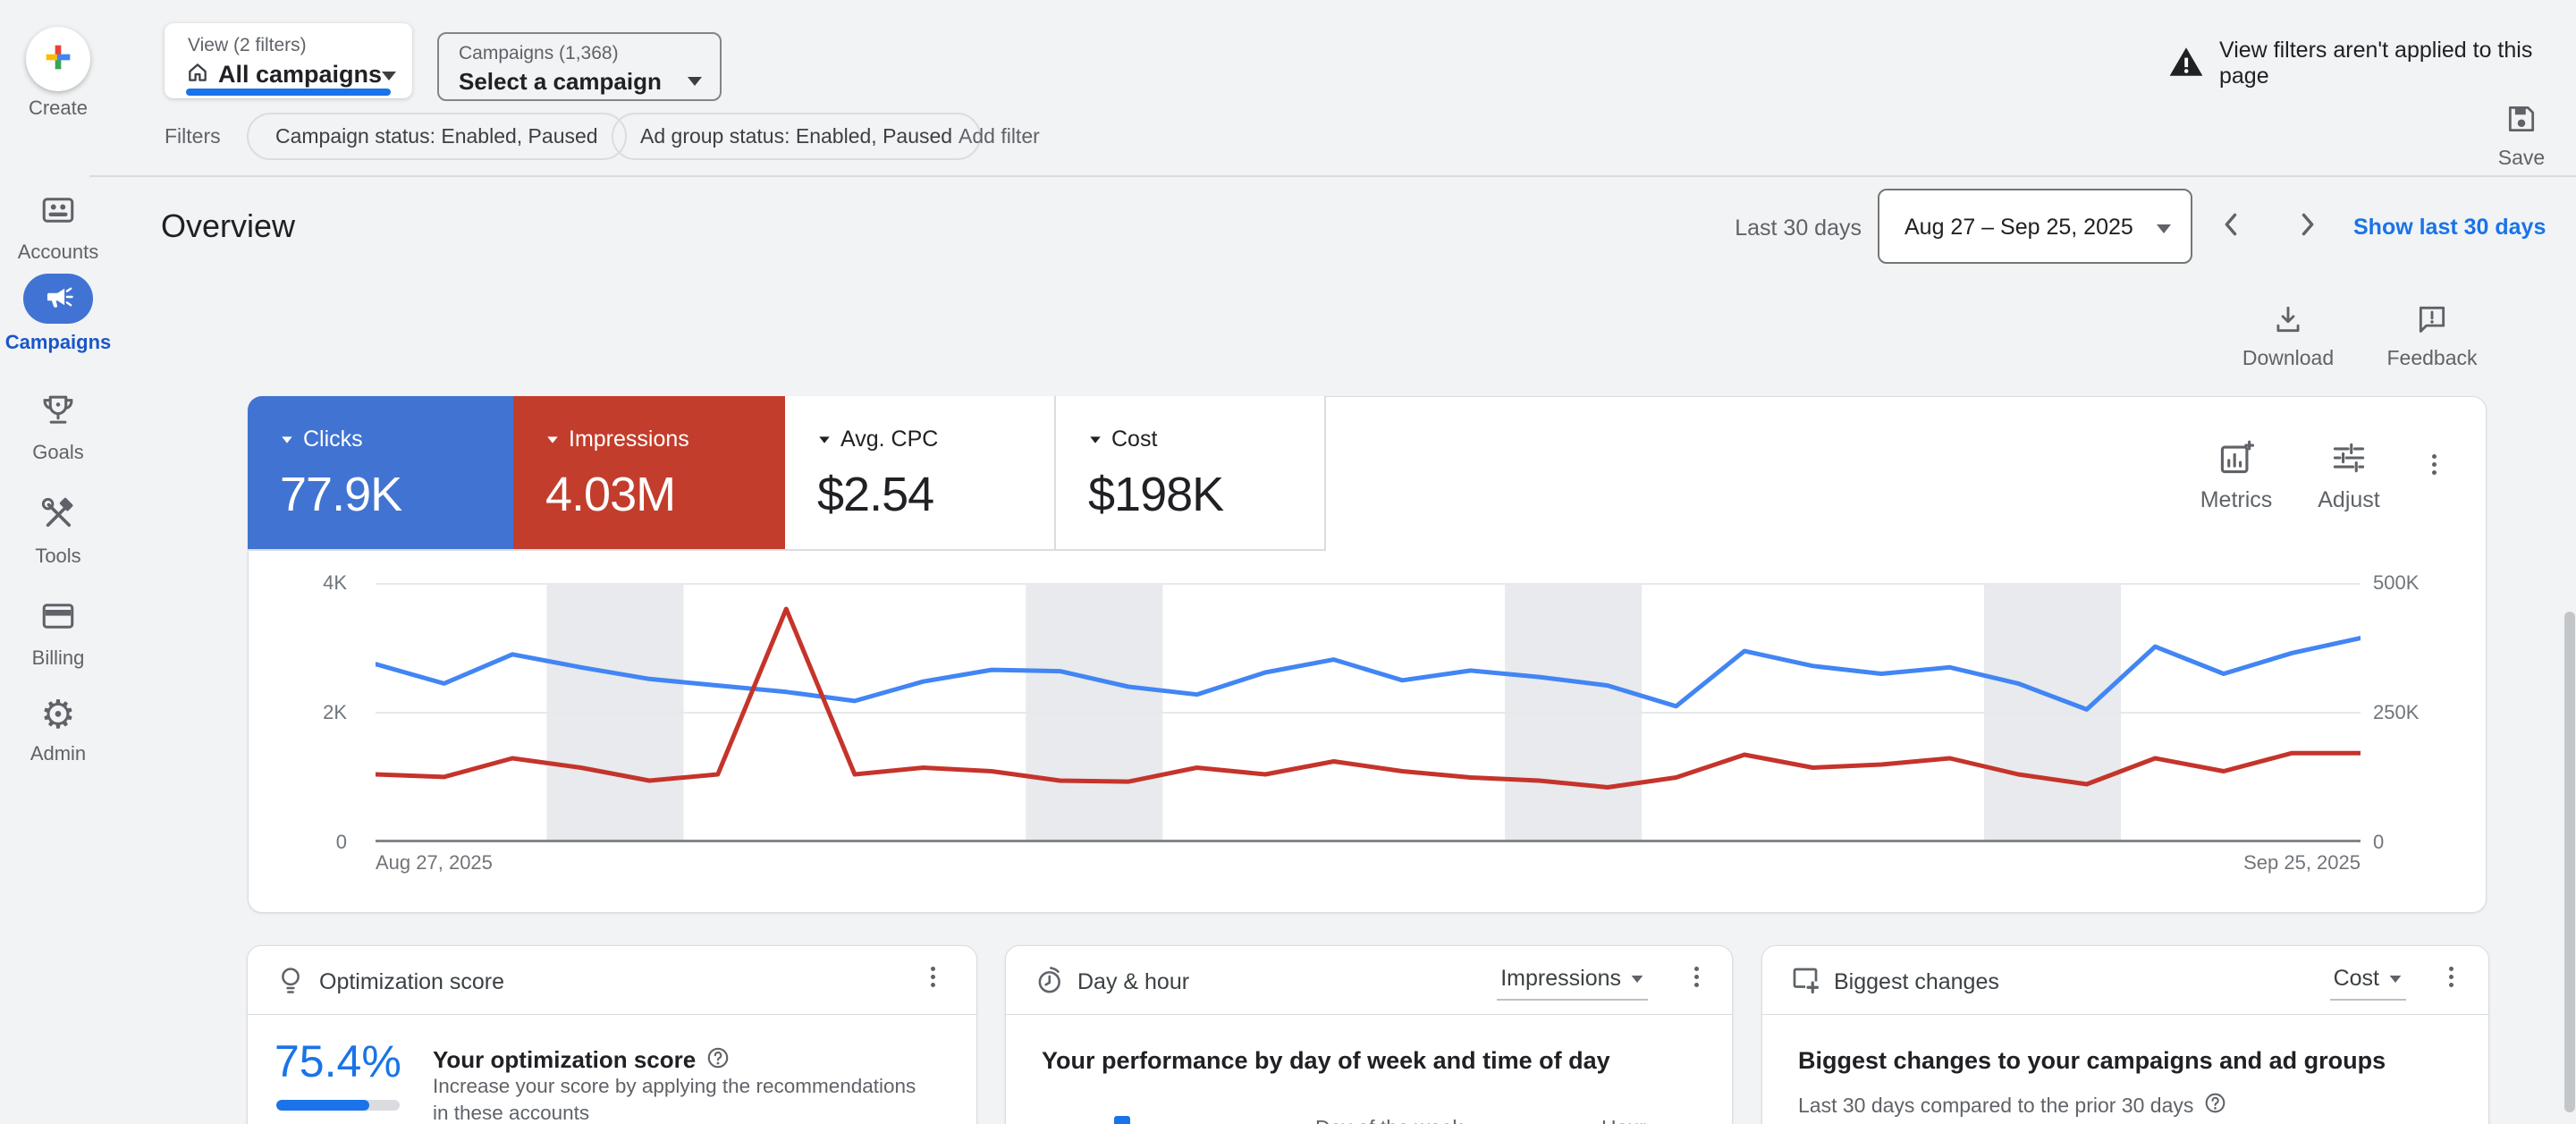  I want to click on feedback-button: Feedback, so click(2432, 336).